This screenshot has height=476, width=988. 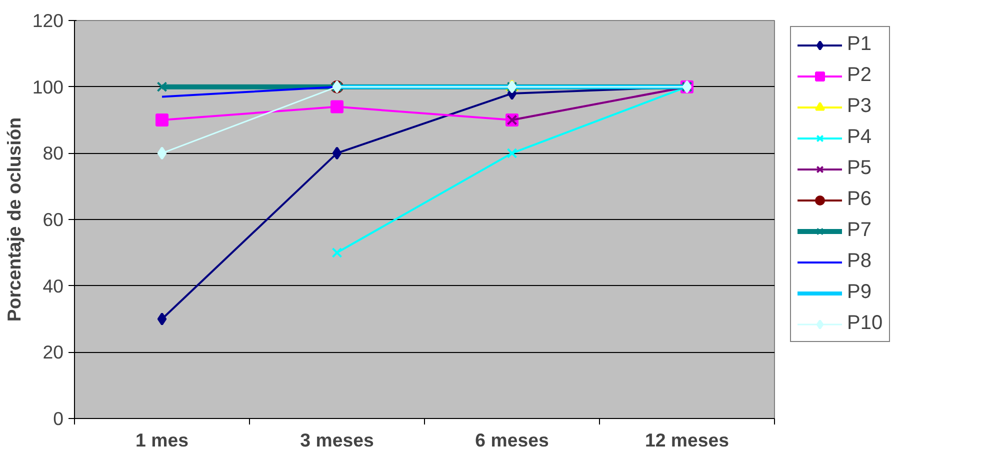 What do you see at coordinates (512, 440) in the screenshot?
I see `x-tick-label: 6 meses` at bounding box center [512, 440].